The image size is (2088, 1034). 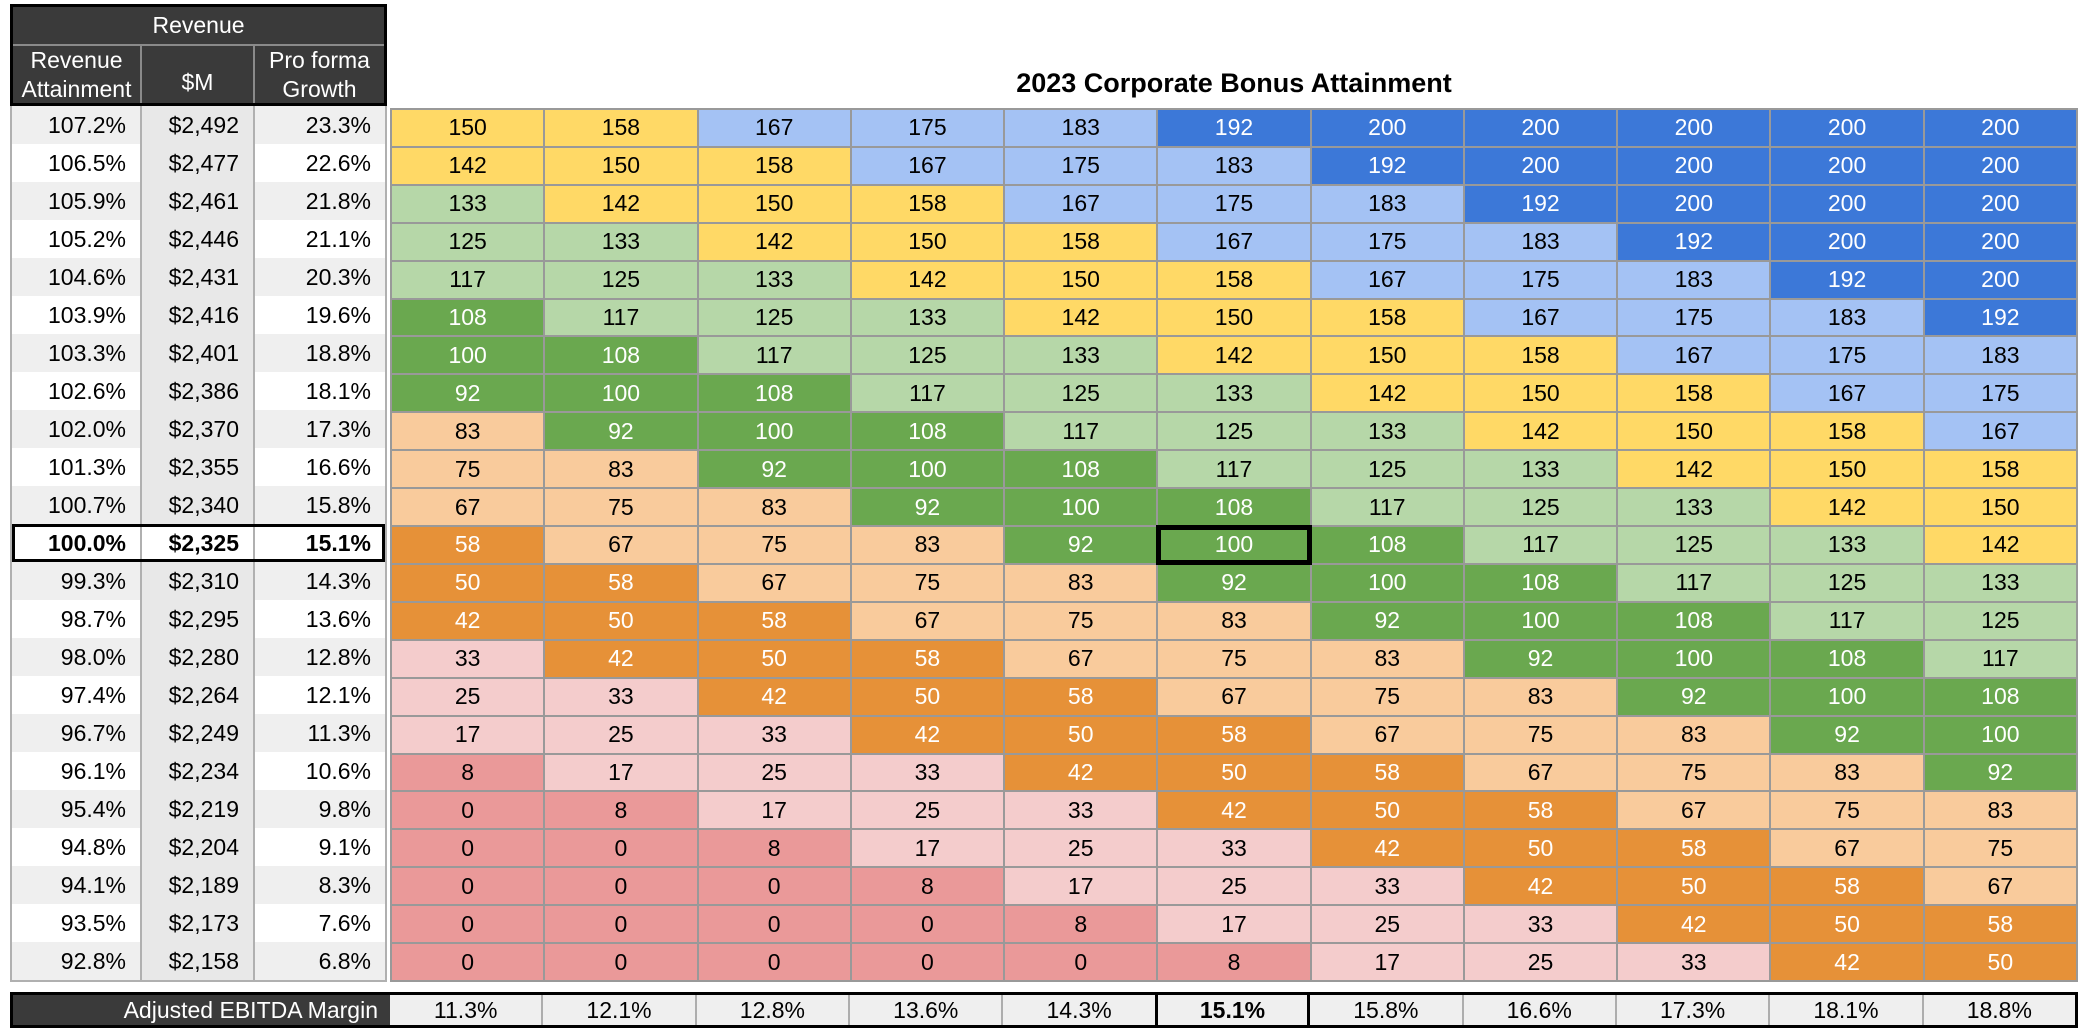 What do you see at coordinates (197, 391) in the screenshot?
I see `revenue-m-cell: $2,386` at bounding box center [197, 391].